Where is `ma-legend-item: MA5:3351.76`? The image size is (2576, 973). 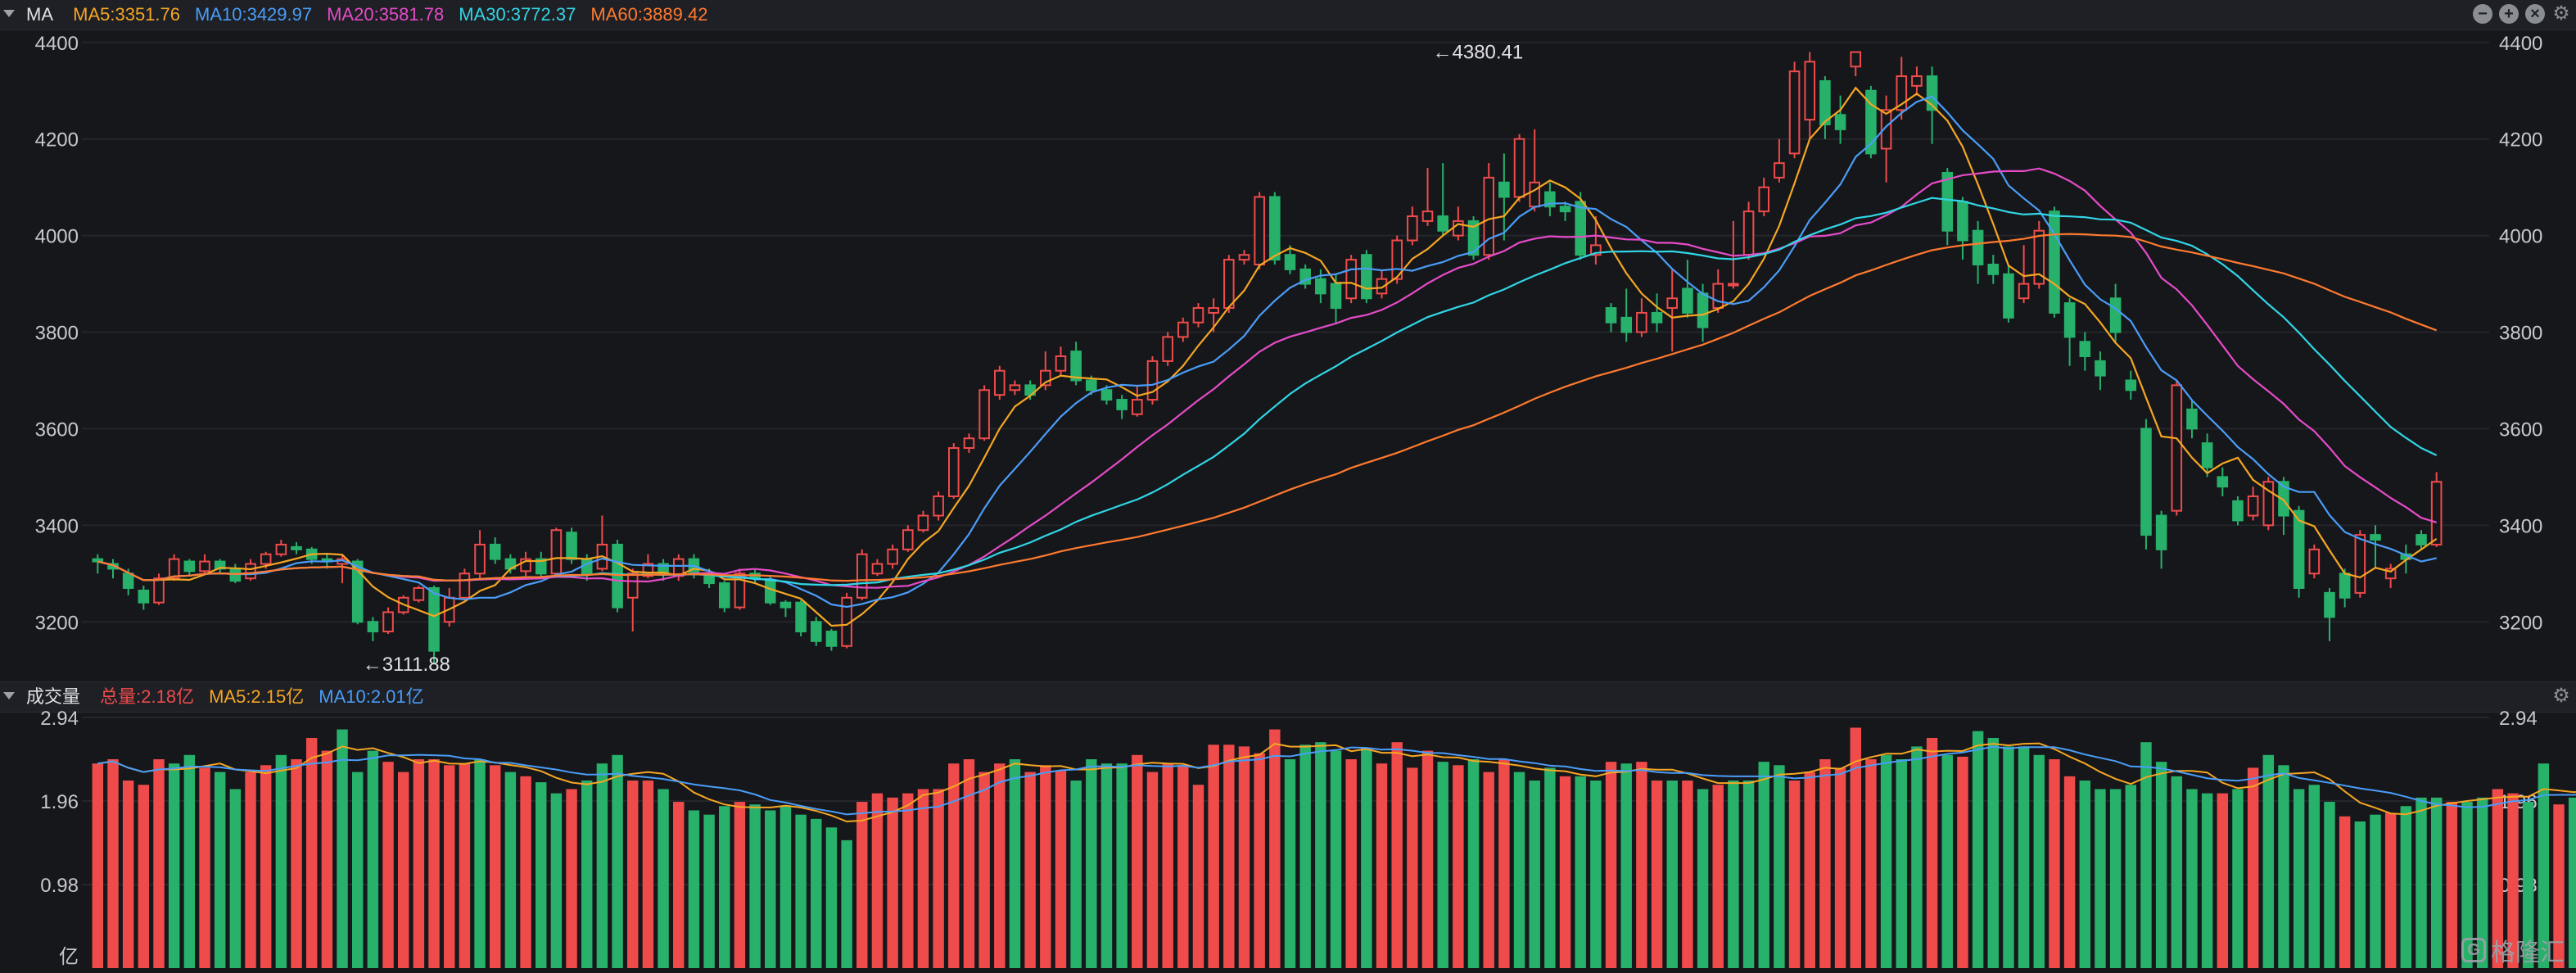
ma-legend-item: MA5:3351.76 is located at coordinates (126, 14).